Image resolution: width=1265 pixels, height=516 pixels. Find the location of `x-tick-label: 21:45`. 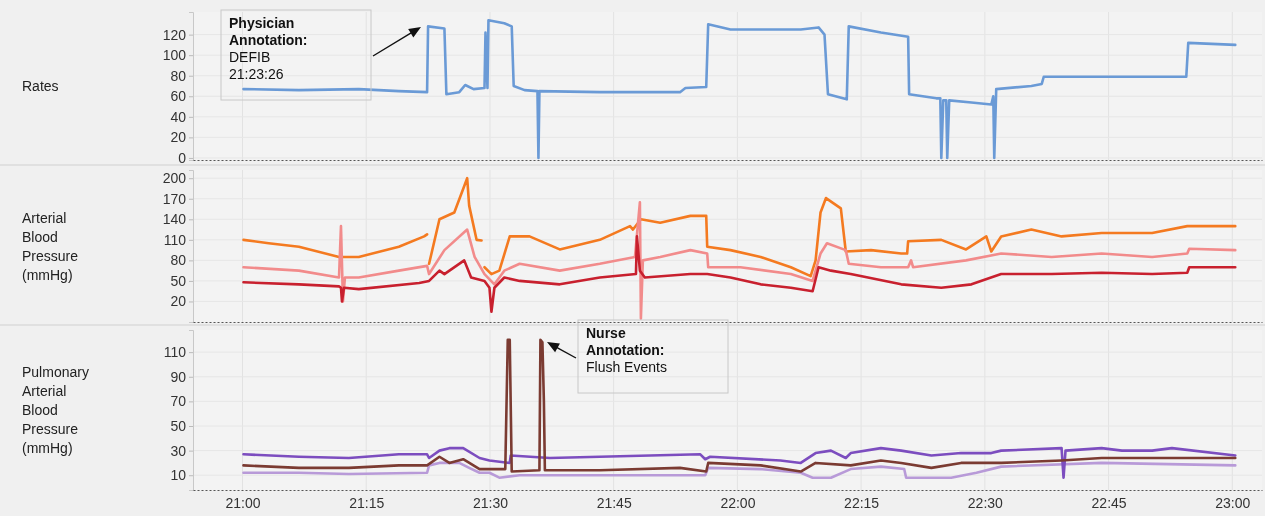

x-tick-label: 21:45 is located at coordinates (614, 503).